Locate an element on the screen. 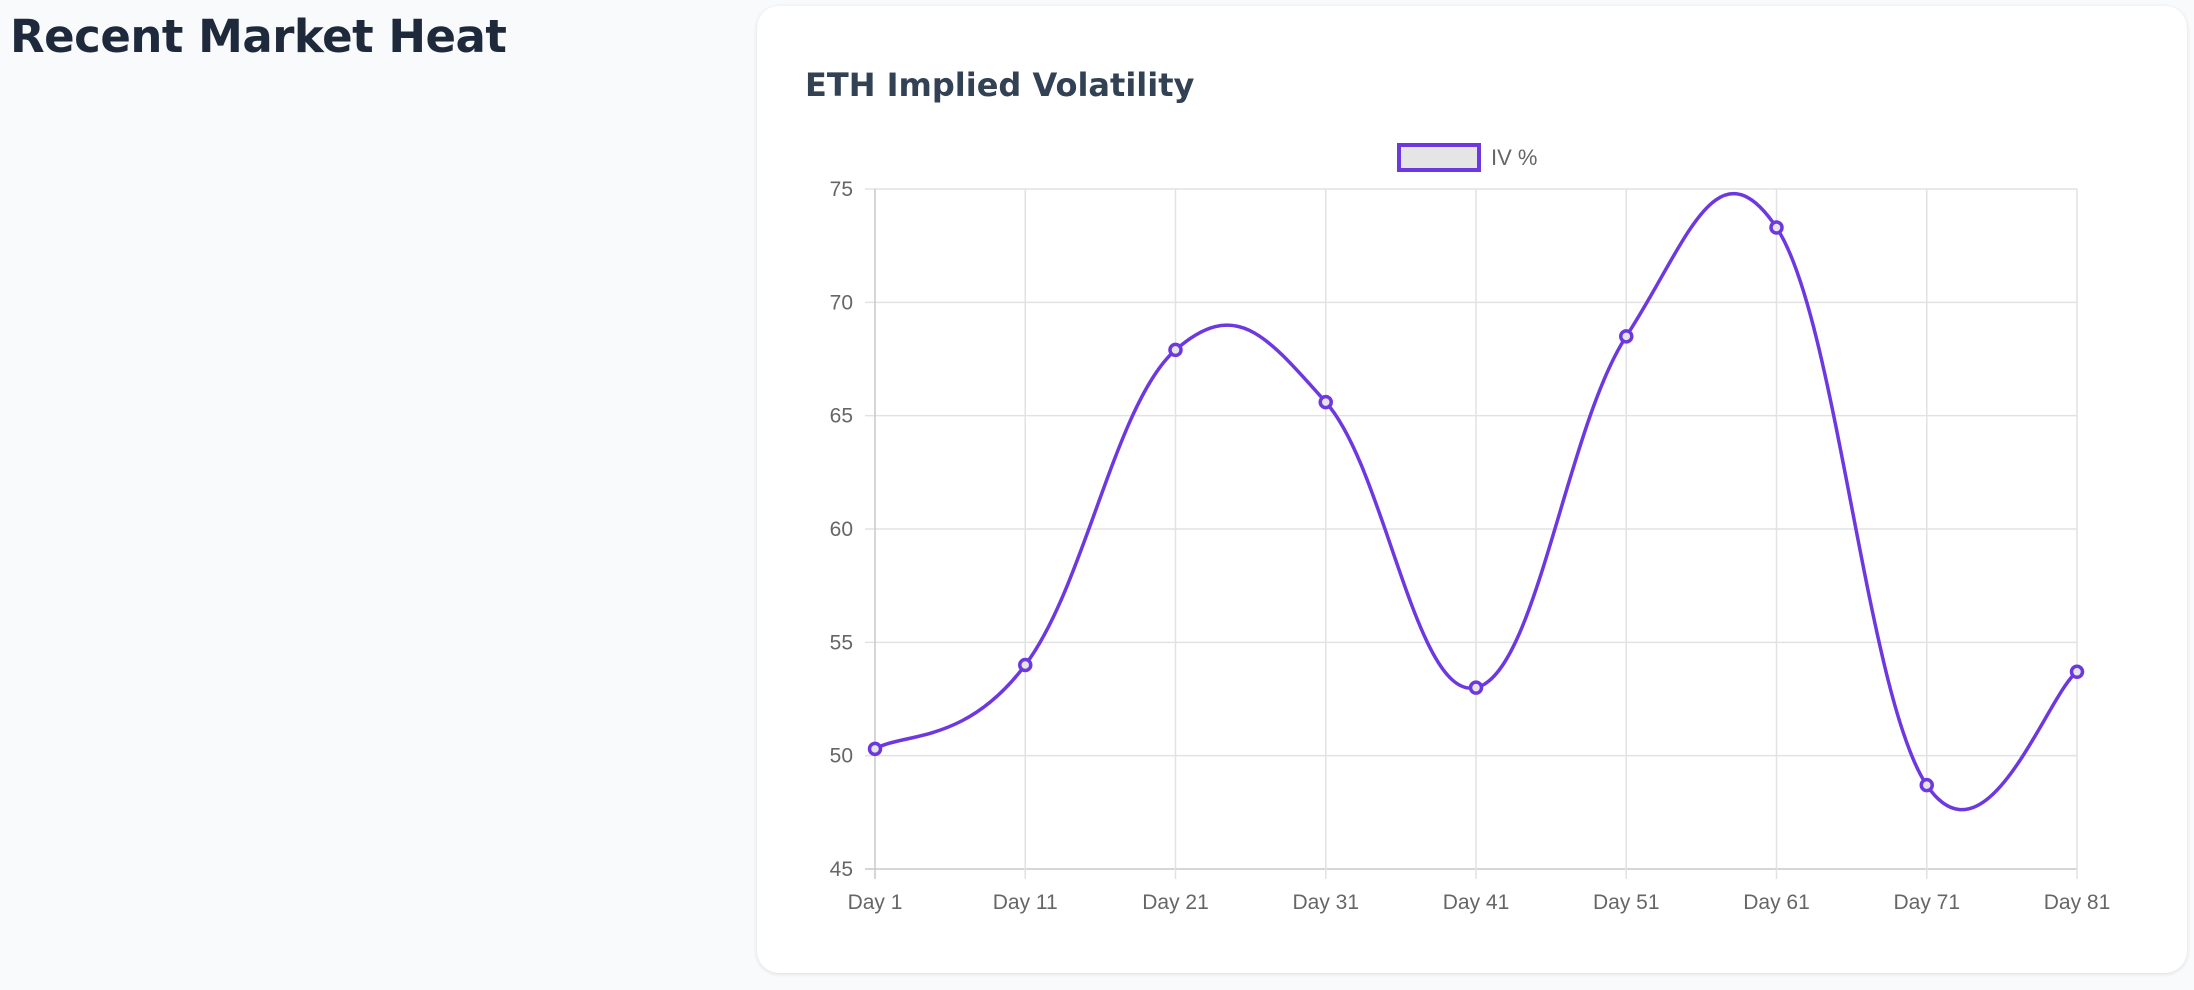 The width and height of the screenshot is (2194, 990). legend-swatch is located at coordinates (1439, 157).